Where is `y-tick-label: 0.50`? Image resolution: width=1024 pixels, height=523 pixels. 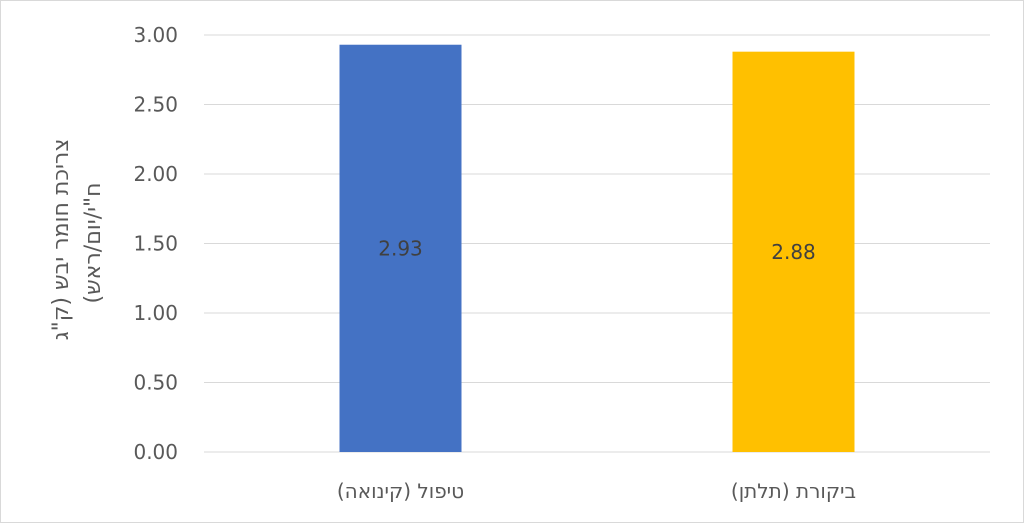
y-tick-label: 0.50 is located at coordinates (155, 383).